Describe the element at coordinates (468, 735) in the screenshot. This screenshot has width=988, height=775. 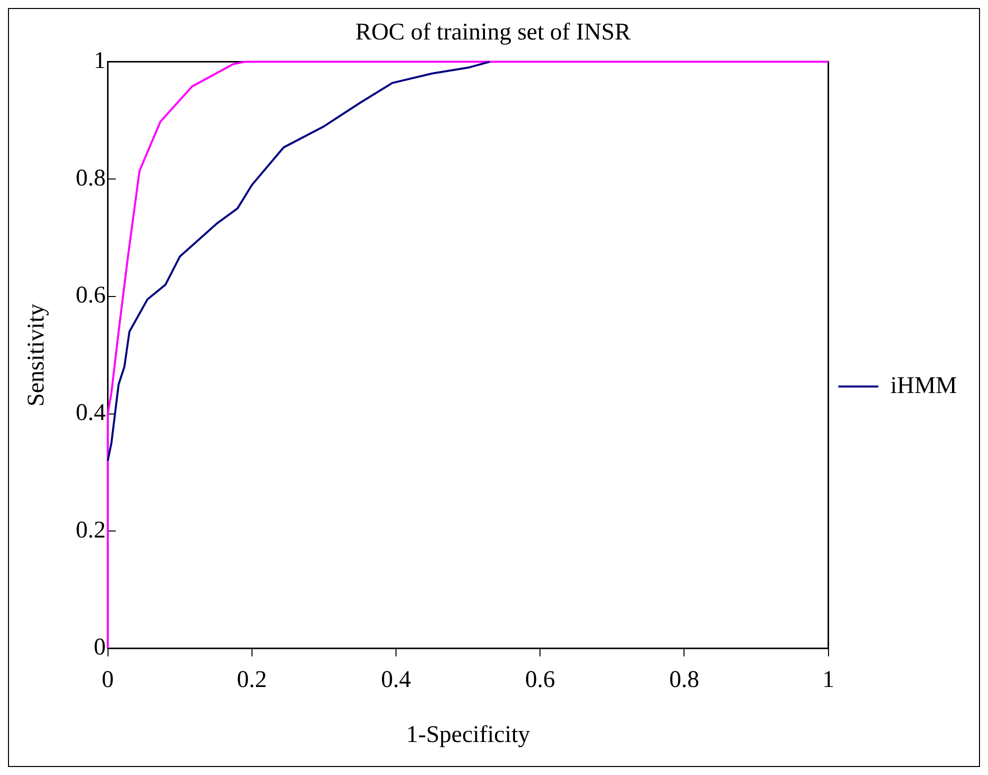
I see `x-axis-title: 1-Specificity` at that location.